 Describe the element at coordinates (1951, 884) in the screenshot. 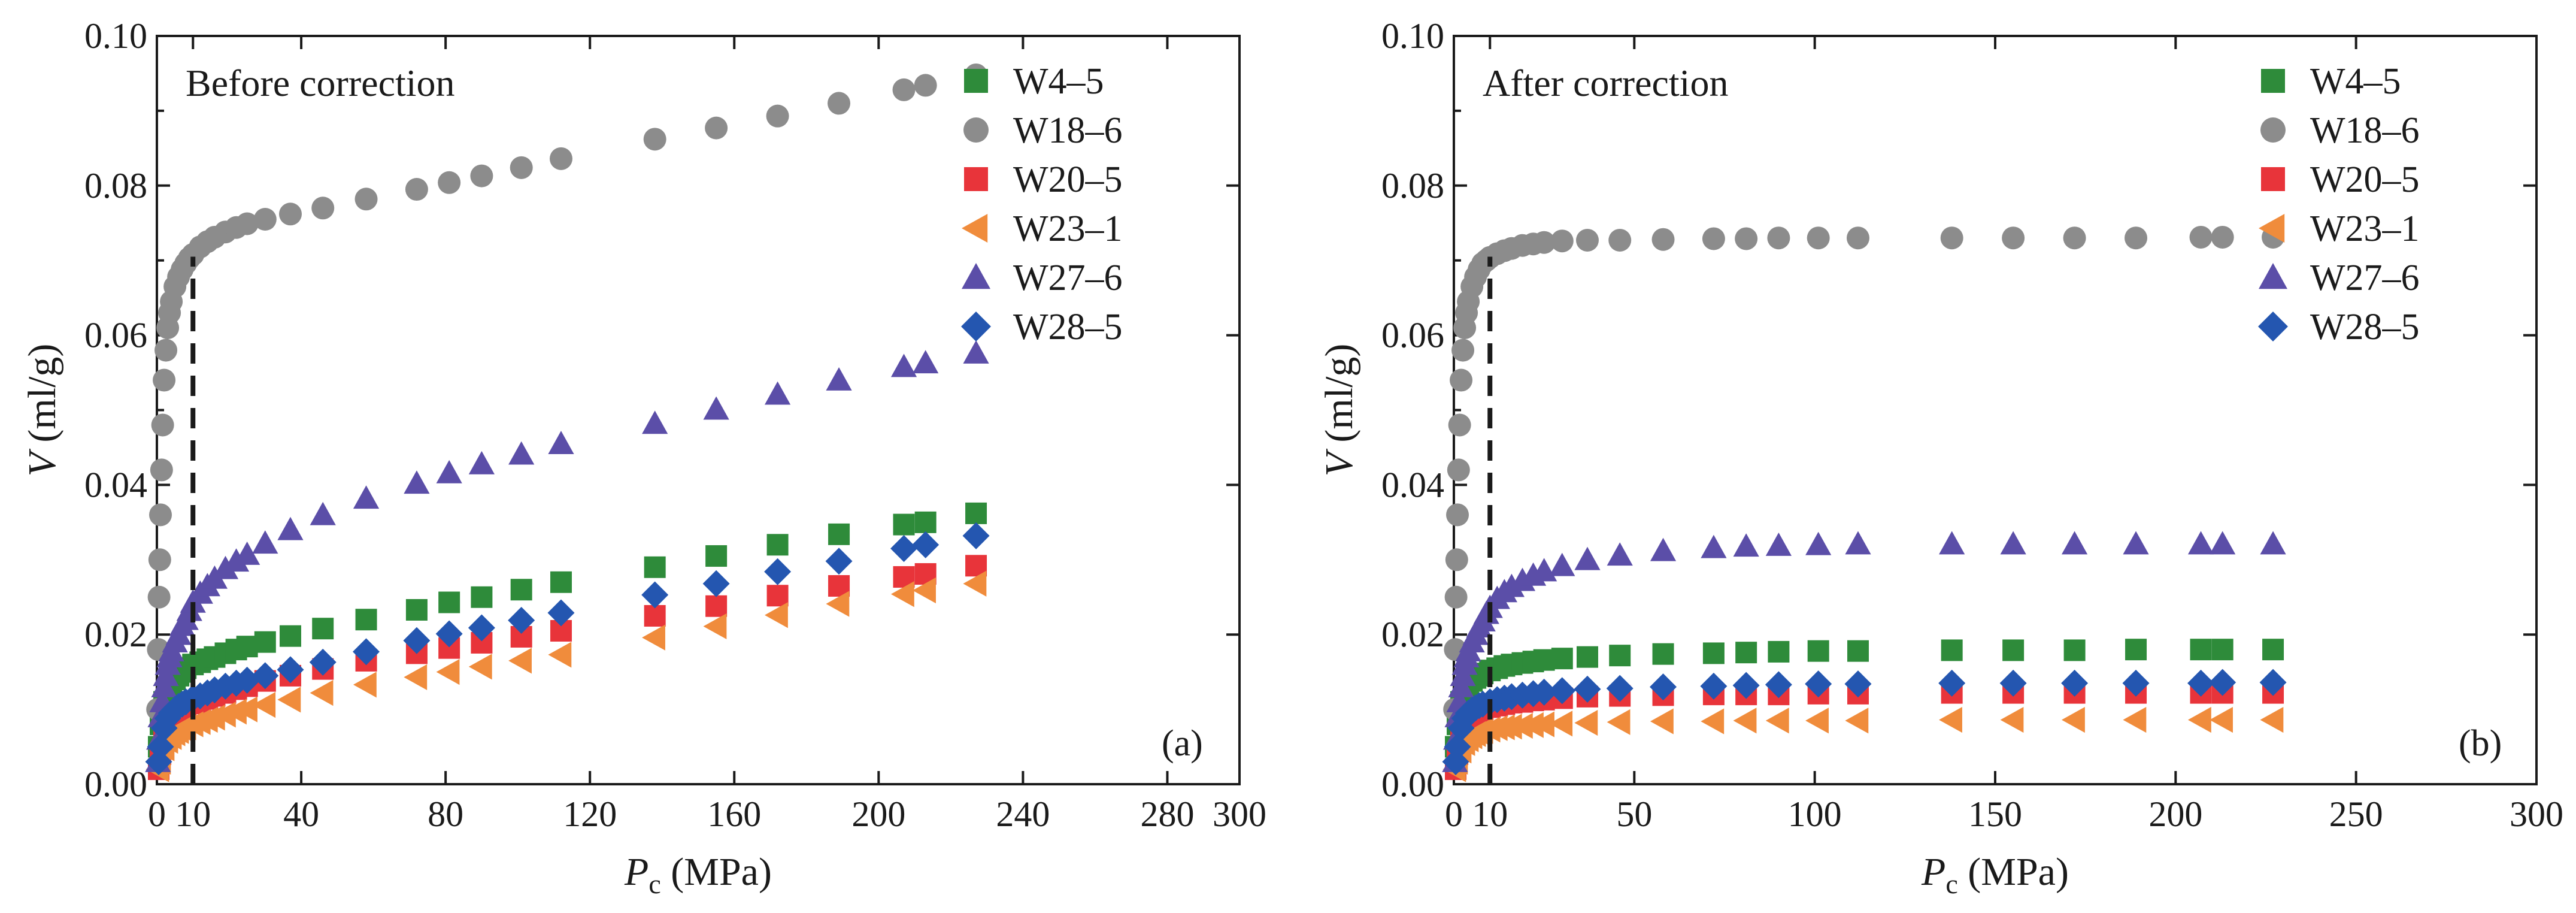

I see `x-axis-subscript: c` at that location.